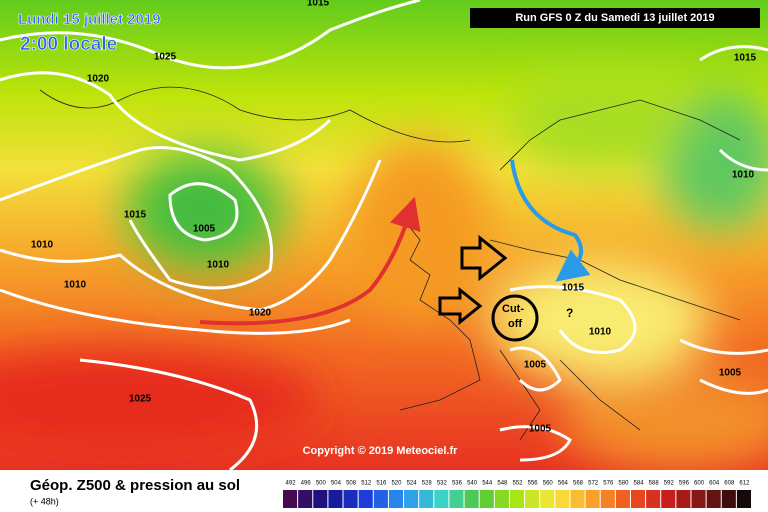 This screenshot has width=768, height=512. I want to click on scale-label: 592, so click(669, 484).